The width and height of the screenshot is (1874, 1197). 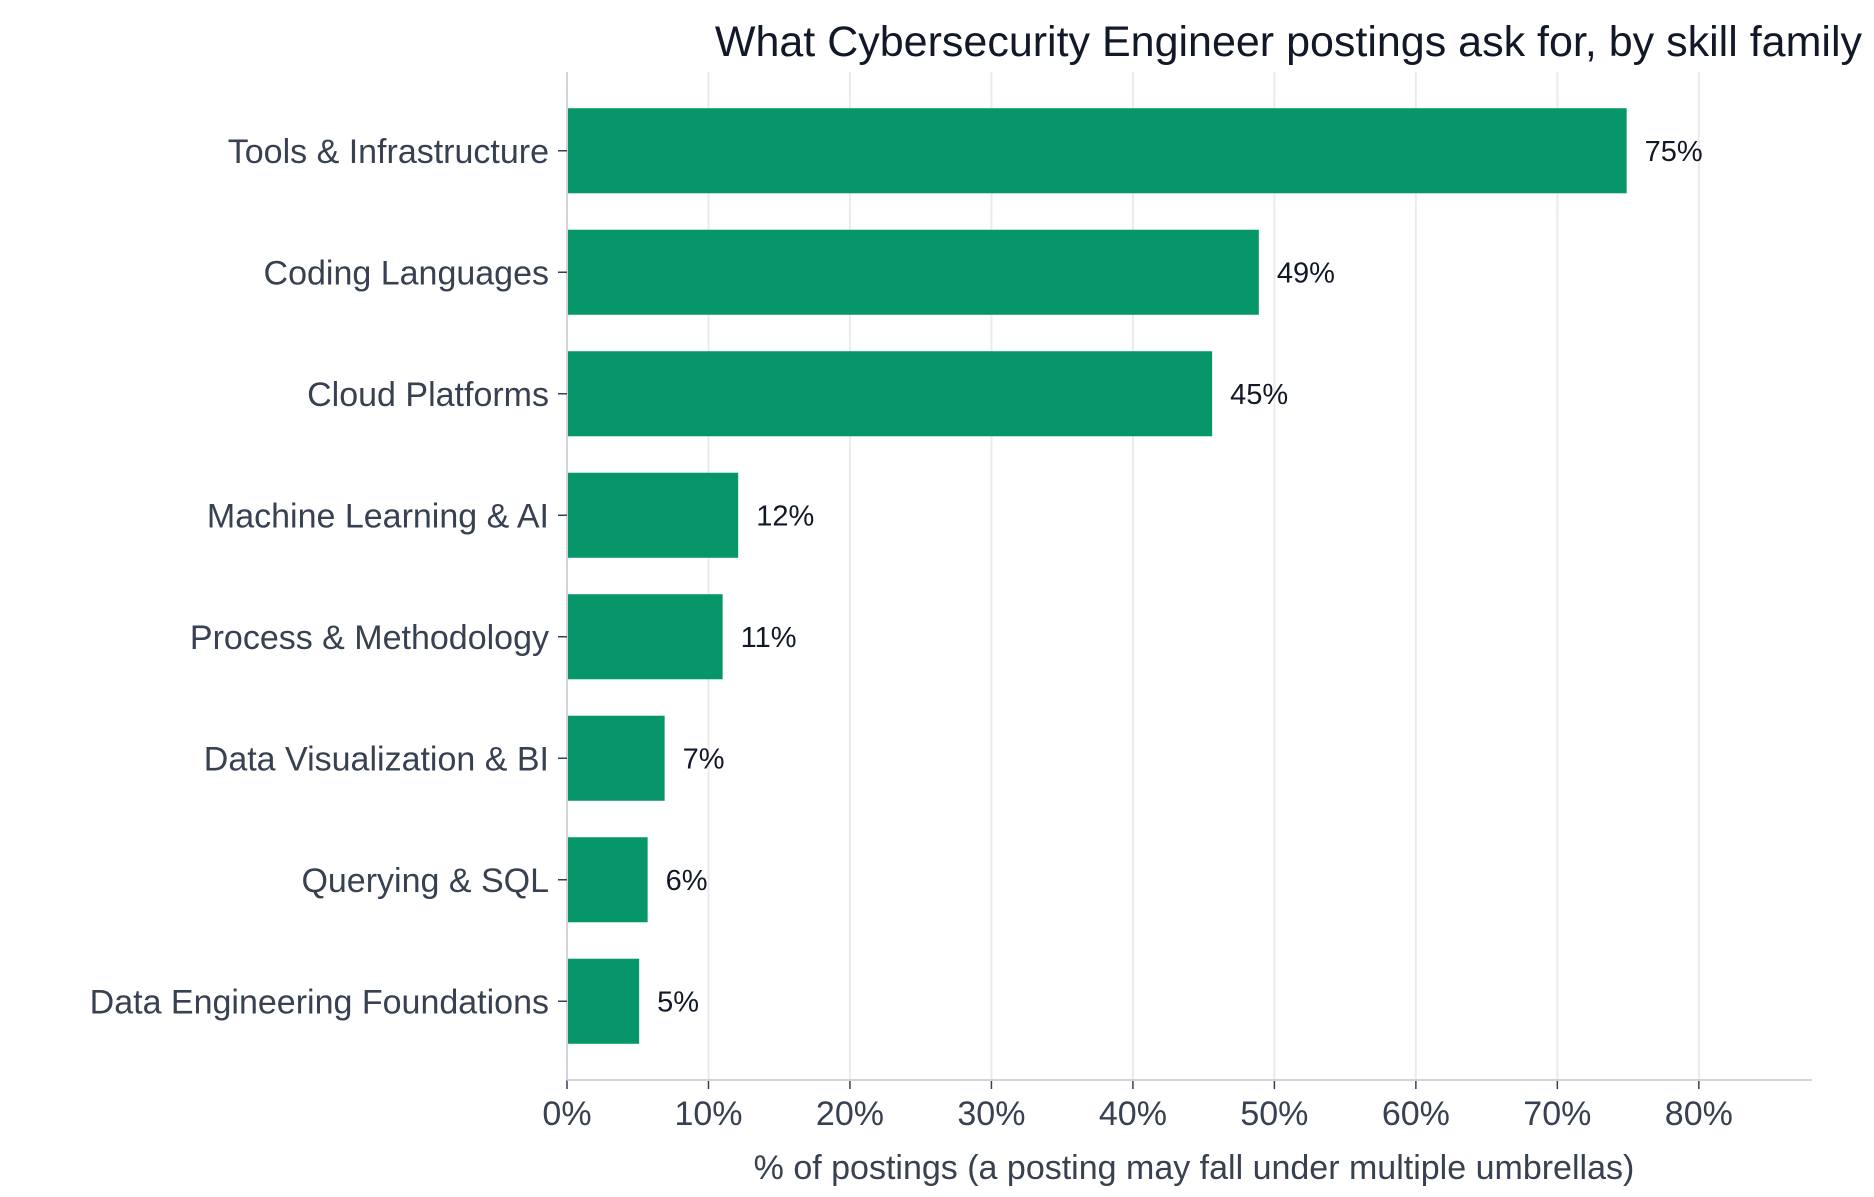 I want to click on data-label: 12%, so click(x=785, y=516).